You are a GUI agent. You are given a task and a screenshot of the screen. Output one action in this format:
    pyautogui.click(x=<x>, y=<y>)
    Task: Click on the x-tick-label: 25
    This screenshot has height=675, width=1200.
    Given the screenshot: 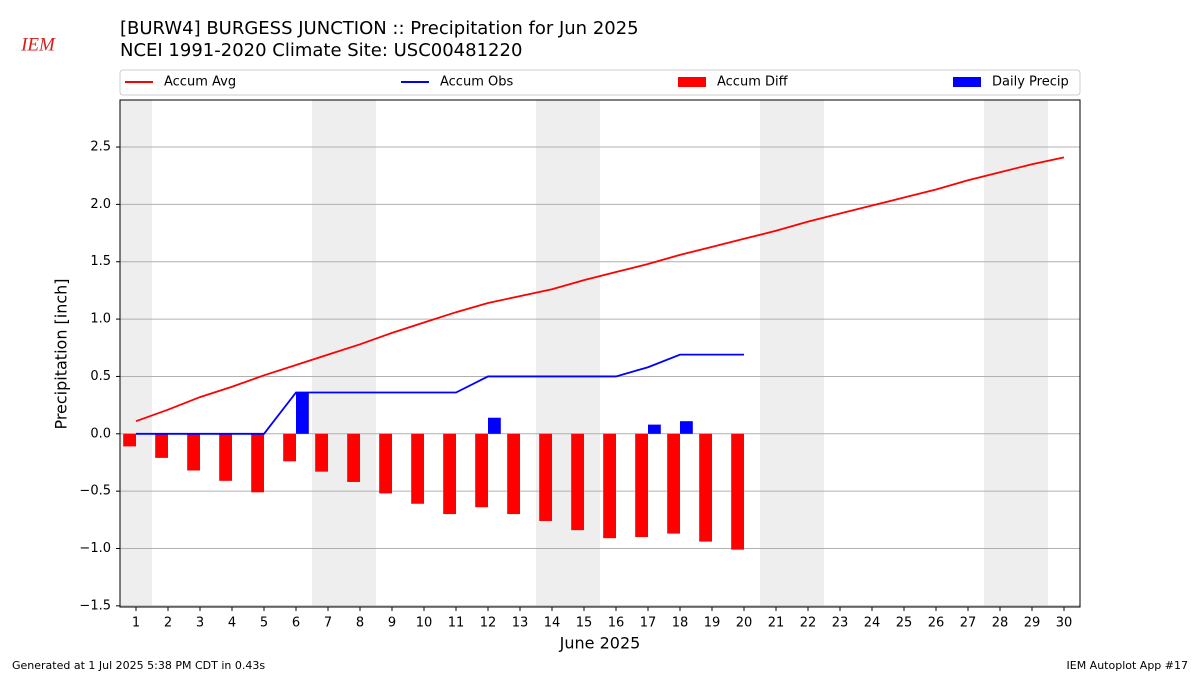 What is the action you would take?
    pyautogui.click(x=904, y=623)
    